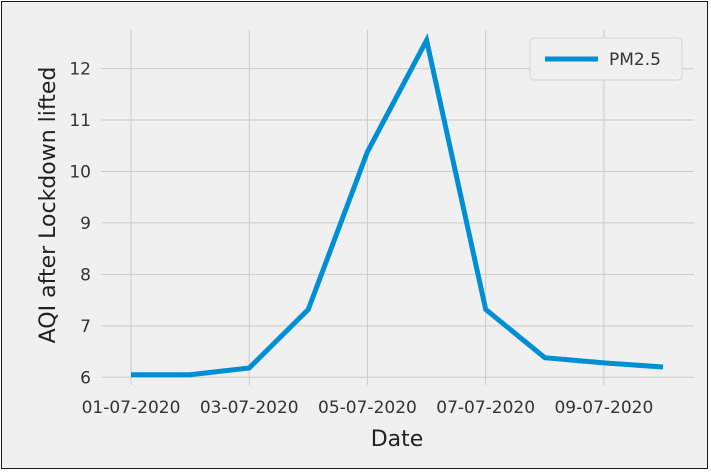 This screenshot has height=472, width=711. What do you see at coordinates (603, 408) in the screenshot?
I see `x-tick-label: 09-07-2020` at bounding box center [603, 408].